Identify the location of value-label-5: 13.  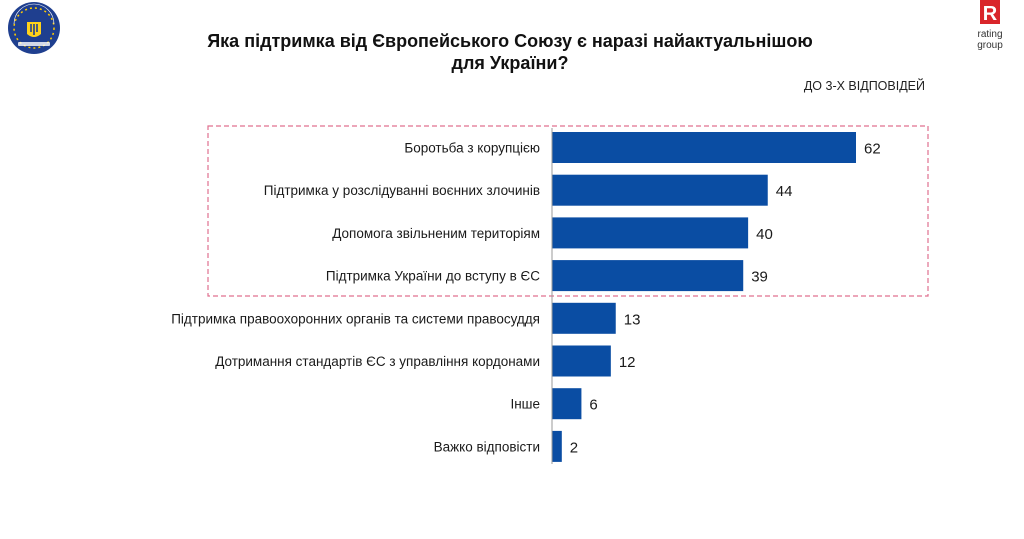
(632, 319).